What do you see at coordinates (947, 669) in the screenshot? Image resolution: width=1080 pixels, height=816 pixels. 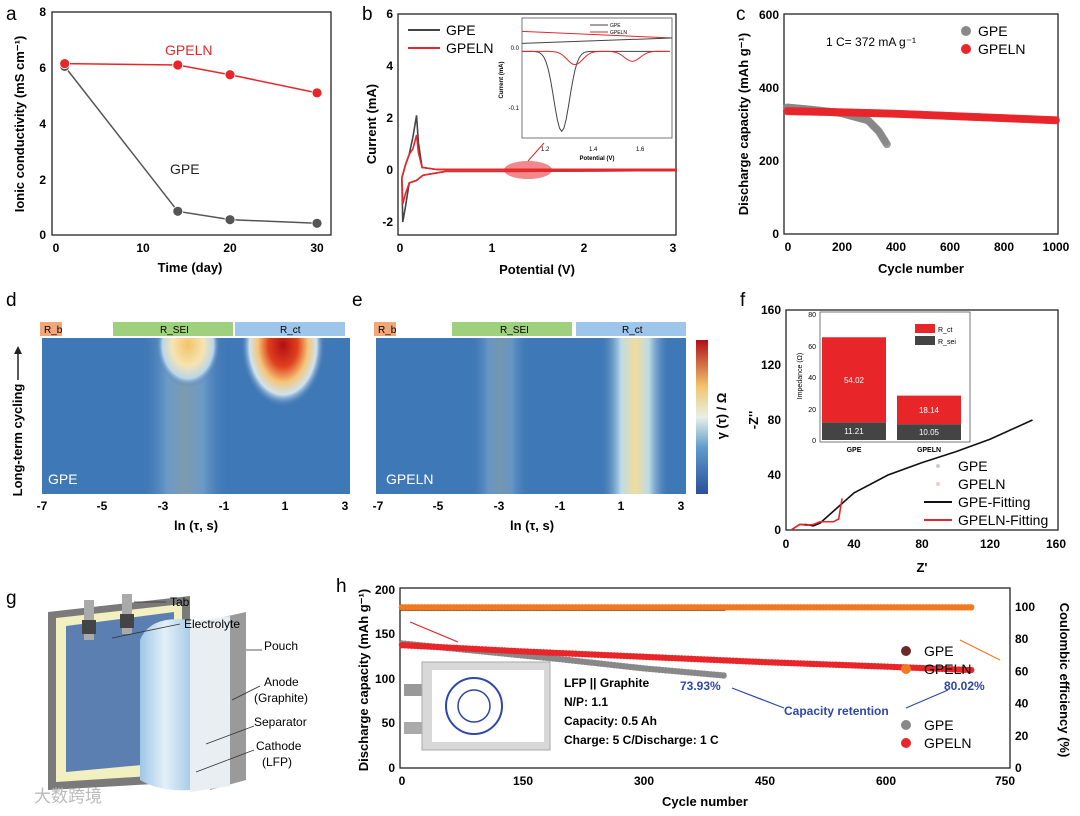 I see `legend-top-gpeln: GPELN` at bounding box center [947, 669].